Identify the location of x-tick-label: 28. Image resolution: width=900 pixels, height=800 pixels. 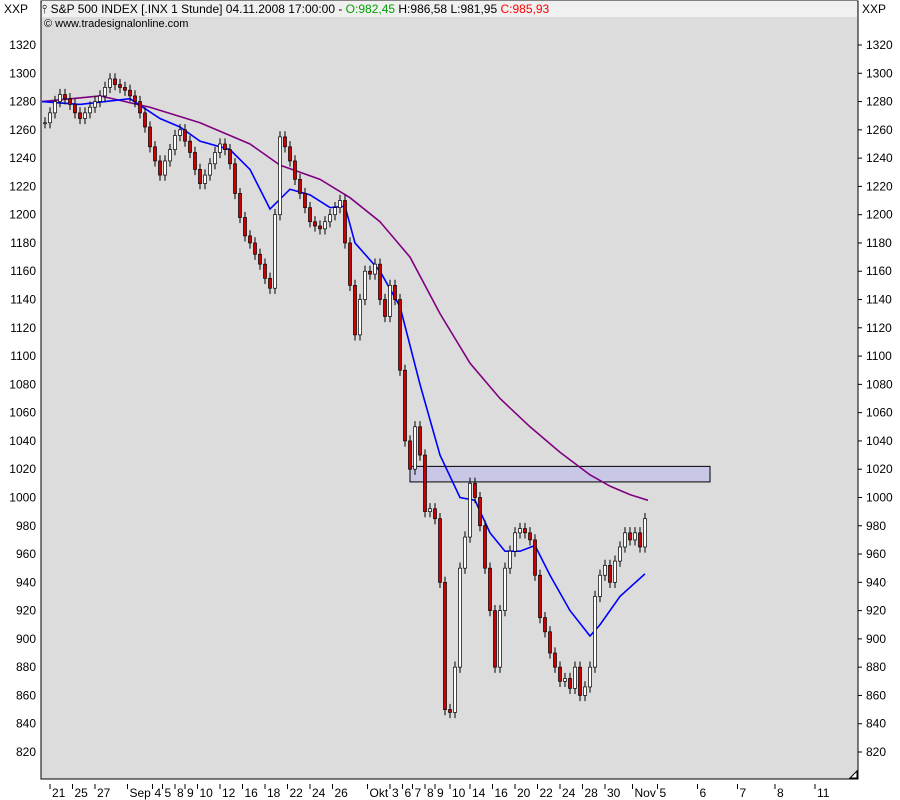
(592, 793).